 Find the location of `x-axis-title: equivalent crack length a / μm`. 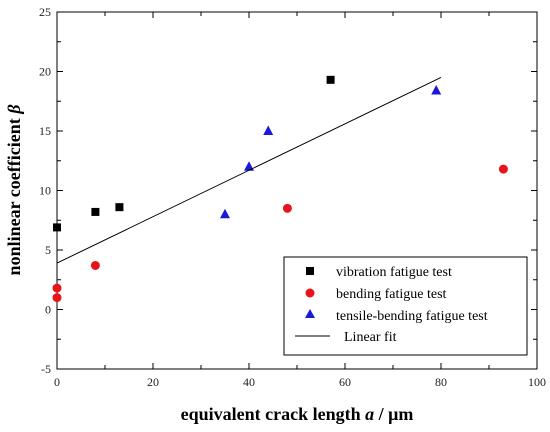

x-axis-title: equivalent crack length a / μm is located at coordinates (297, 414).